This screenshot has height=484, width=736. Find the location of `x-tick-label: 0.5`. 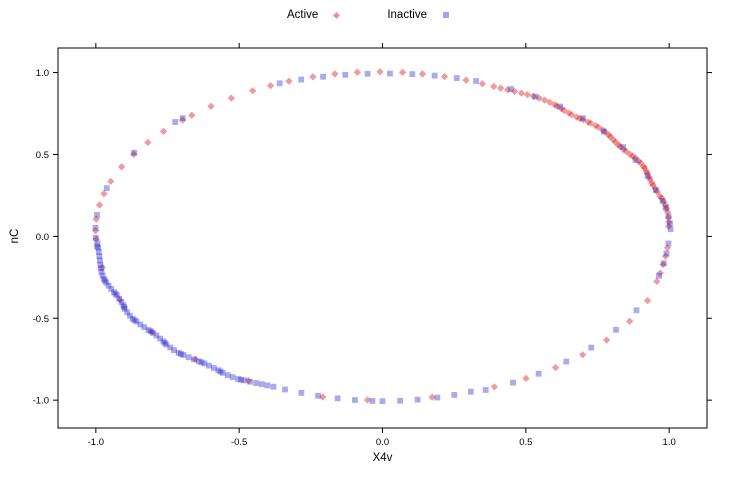

x-tick-label: 0.5 is located at coordinates (525, 442).